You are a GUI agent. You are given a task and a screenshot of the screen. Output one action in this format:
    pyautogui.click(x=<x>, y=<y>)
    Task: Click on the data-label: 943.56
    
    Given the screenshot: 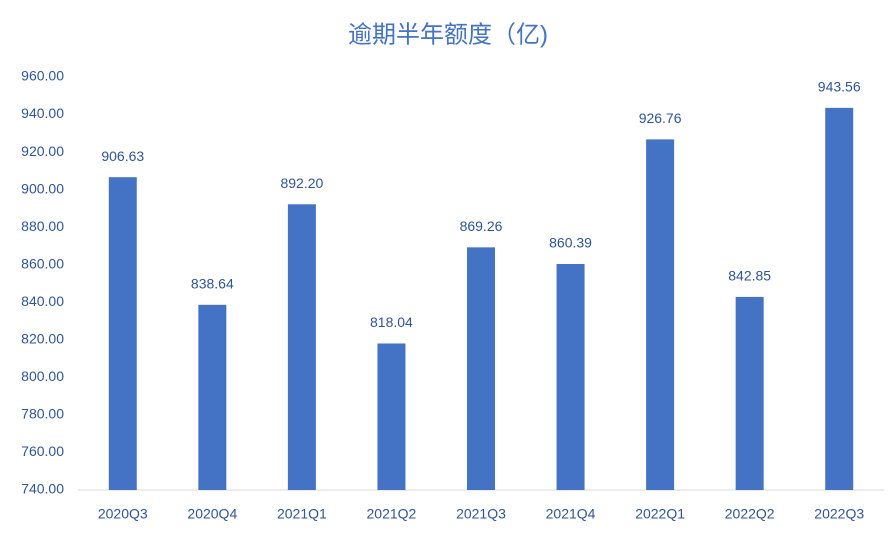 What is the action you would take?
    pyautogui.click(x=839, y=87)
    